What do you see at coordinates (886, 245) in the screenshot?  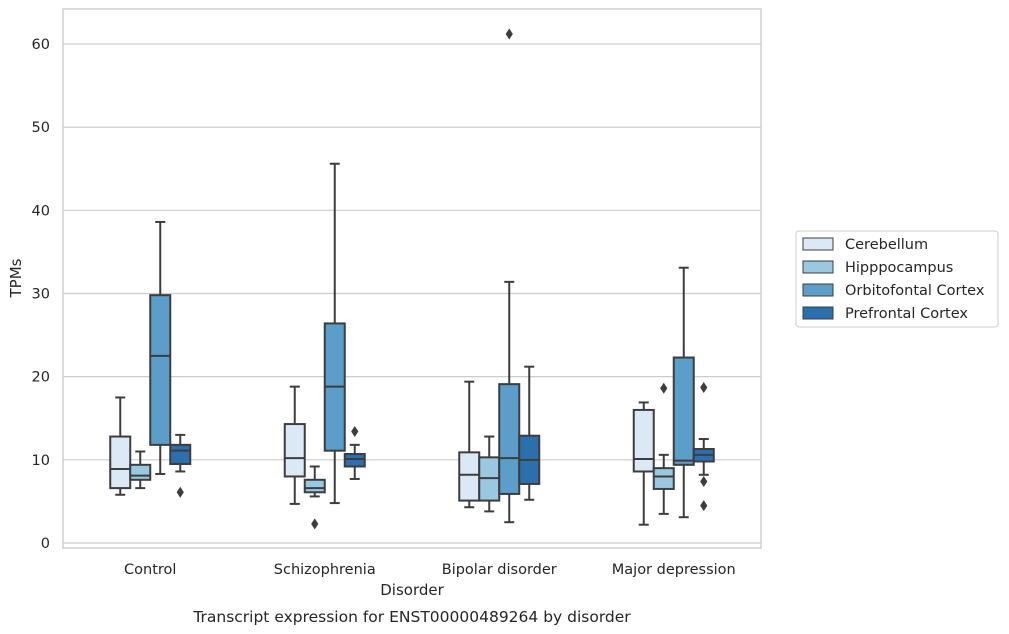 I see `legend-label: Cerebellum` at bounding box center [886, 245].